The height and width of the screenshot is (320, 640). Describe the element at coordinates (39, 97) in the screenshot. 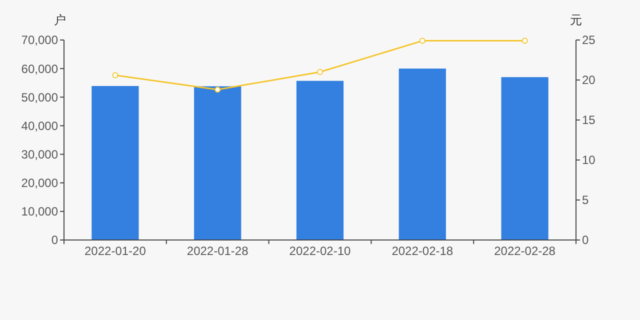

I see `y-tick-label: 50,000` at that location.